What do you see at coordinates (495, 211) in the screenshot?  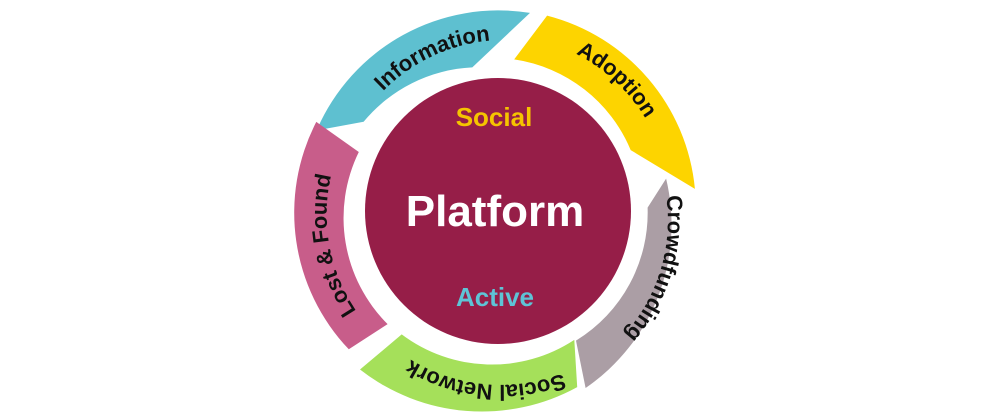 I see `center-main-label: Platform` at bounding box center [495, 211].